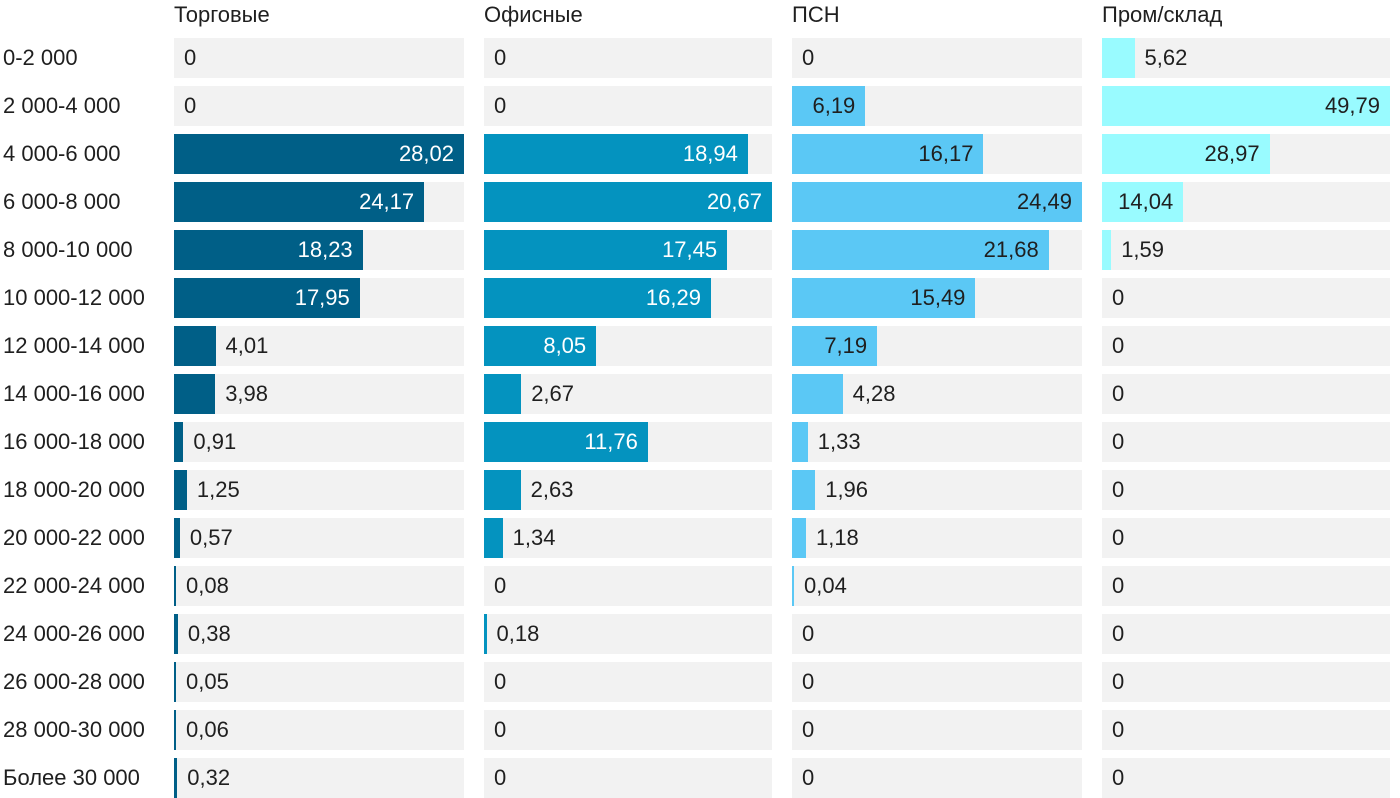 This screenshot has width=1400, height=798. Describe the element at coordinates (218, 489) in the screenshot. I see `value-label: 1,25` at that location.